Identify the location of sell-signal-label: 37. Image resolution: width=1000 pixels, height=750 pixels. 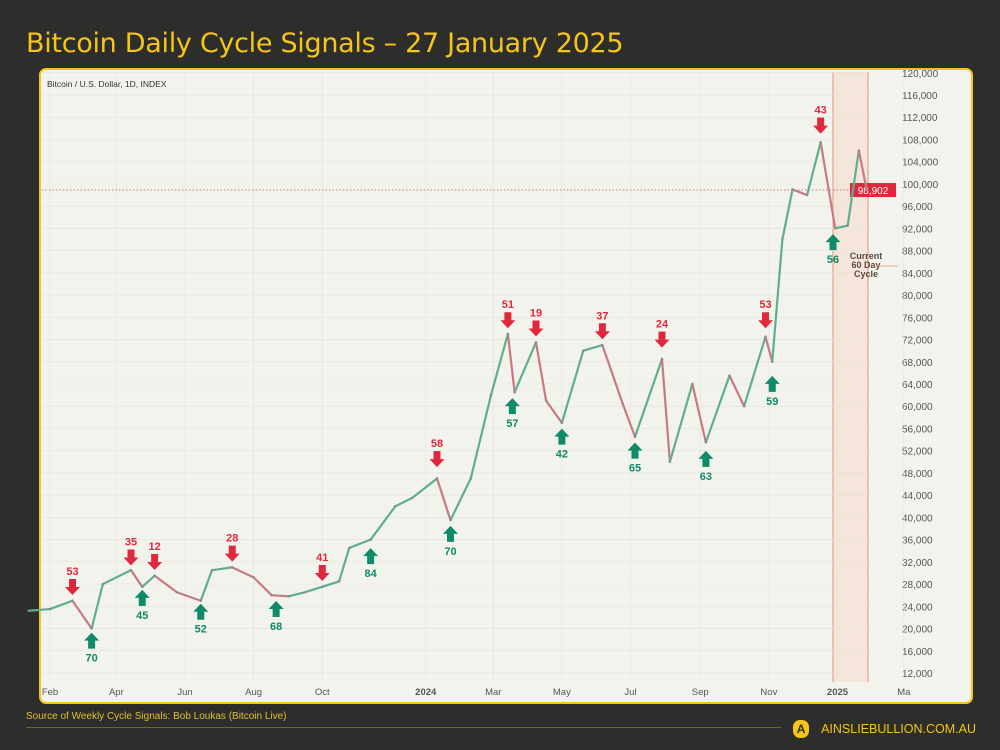
(602, 316).